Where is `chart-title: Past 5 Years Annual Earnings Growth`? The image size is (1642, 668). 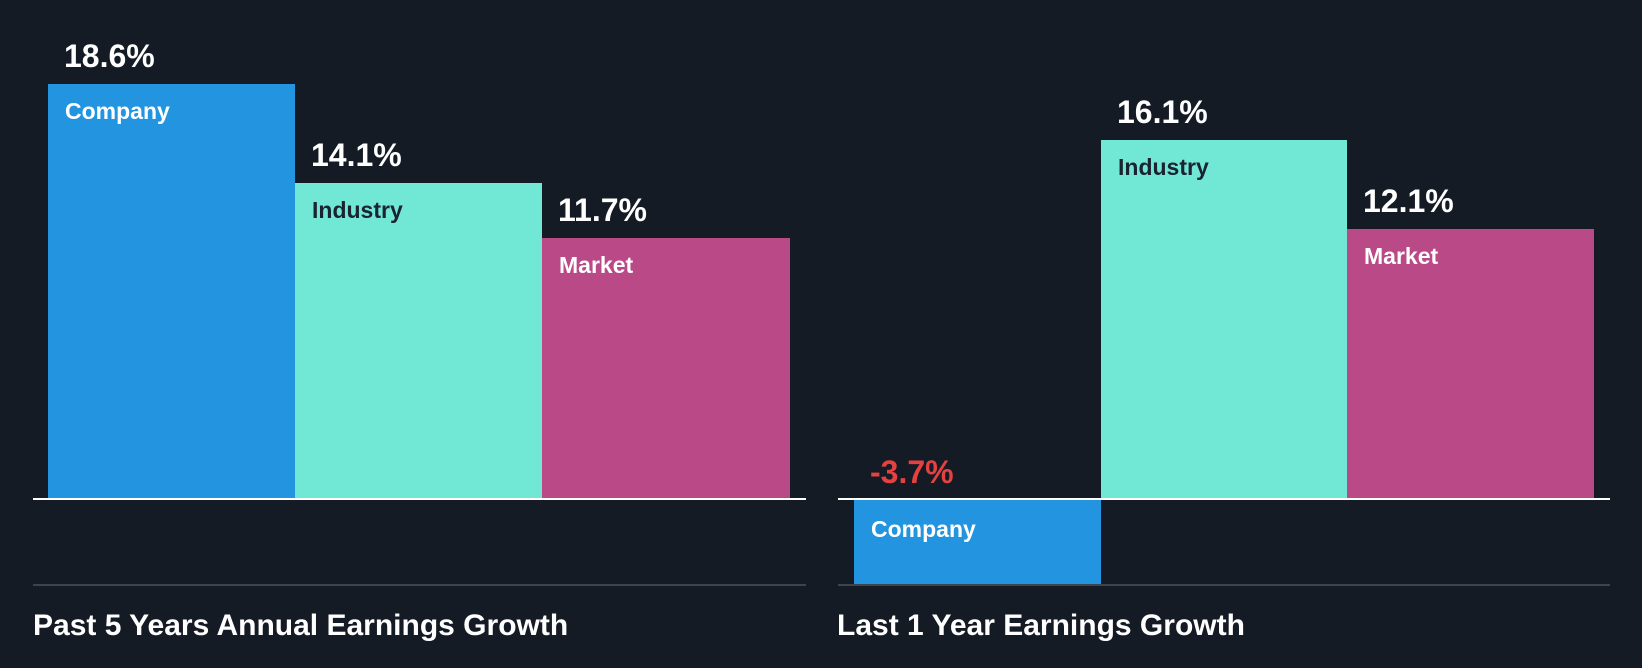
chart-title: Past 5 Years Annual Earnings Growth is located at coordinates (301, 625).